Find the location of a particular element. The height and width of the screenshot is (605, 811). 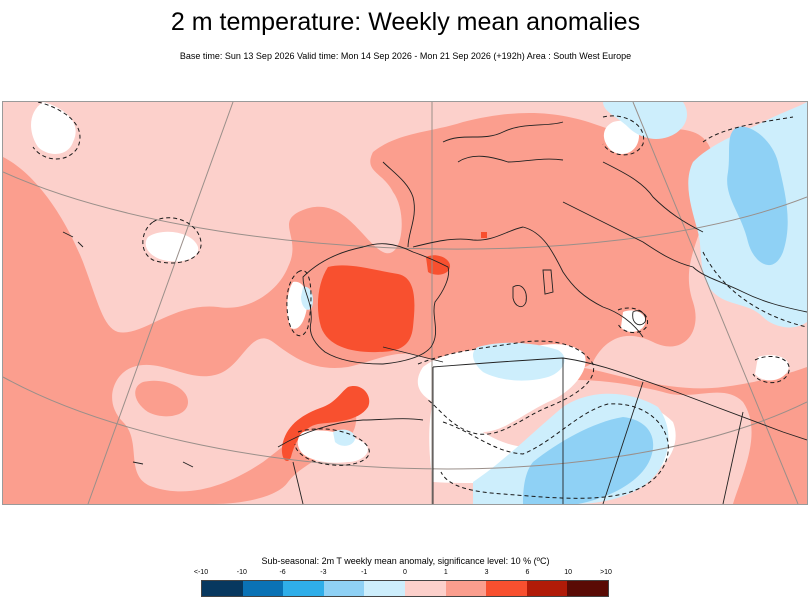

color-legend-bar is located at coordinates (405, 588).